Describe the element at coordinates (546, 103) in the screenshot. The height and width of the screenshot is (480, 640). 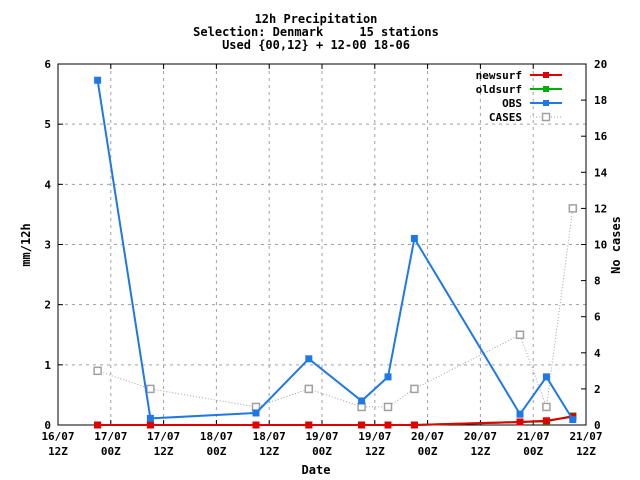
I see `legend-marker-obs` at that location.